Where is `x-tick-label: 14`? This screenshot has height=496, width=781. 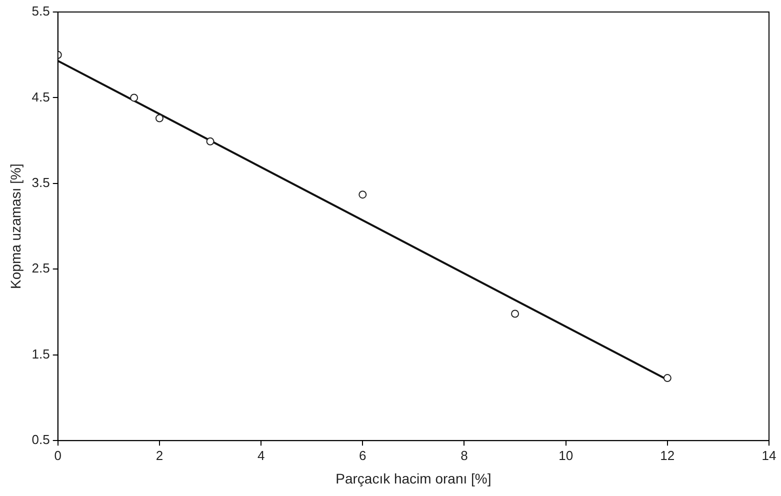
x-tick-label: 14 is located at coordinates (769, 455).